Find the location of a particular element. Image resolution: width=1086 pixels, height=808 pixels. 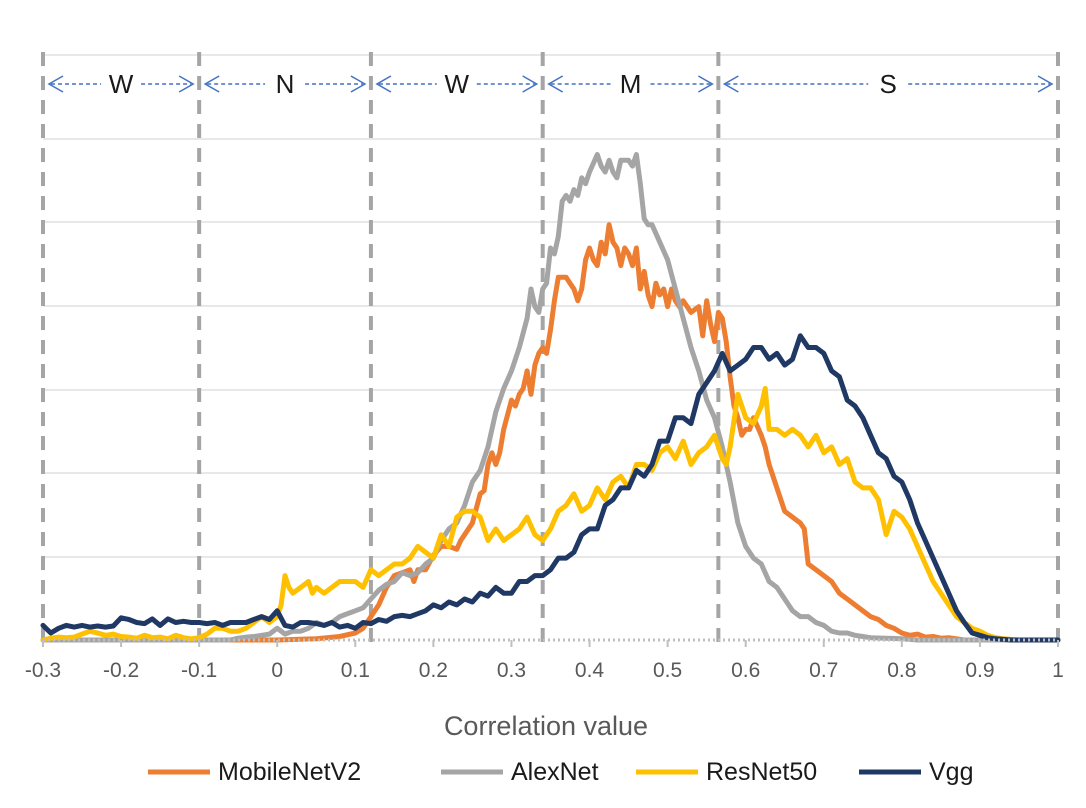

x-axis-title: Correlation value is located at coordinates (546, 726).